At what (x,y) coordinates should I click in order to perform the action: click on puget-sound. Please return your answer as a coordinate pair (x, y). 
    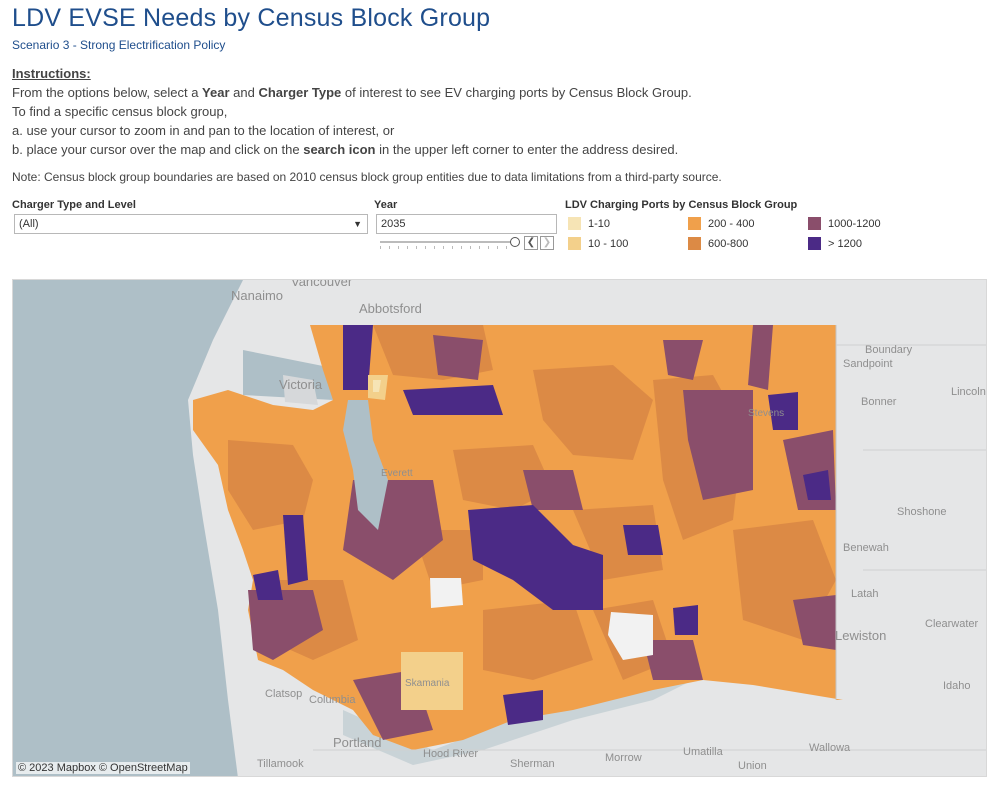
    Looking at the image, I should click on (365, 465).